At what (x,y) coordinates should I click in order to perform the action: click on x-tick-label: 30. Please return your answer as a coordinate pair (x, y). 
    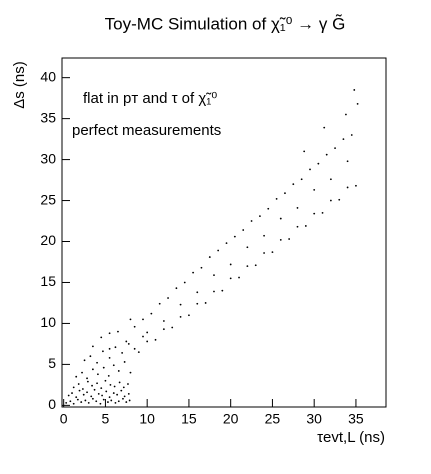
    Looking at the image, I should click on (314, 419).